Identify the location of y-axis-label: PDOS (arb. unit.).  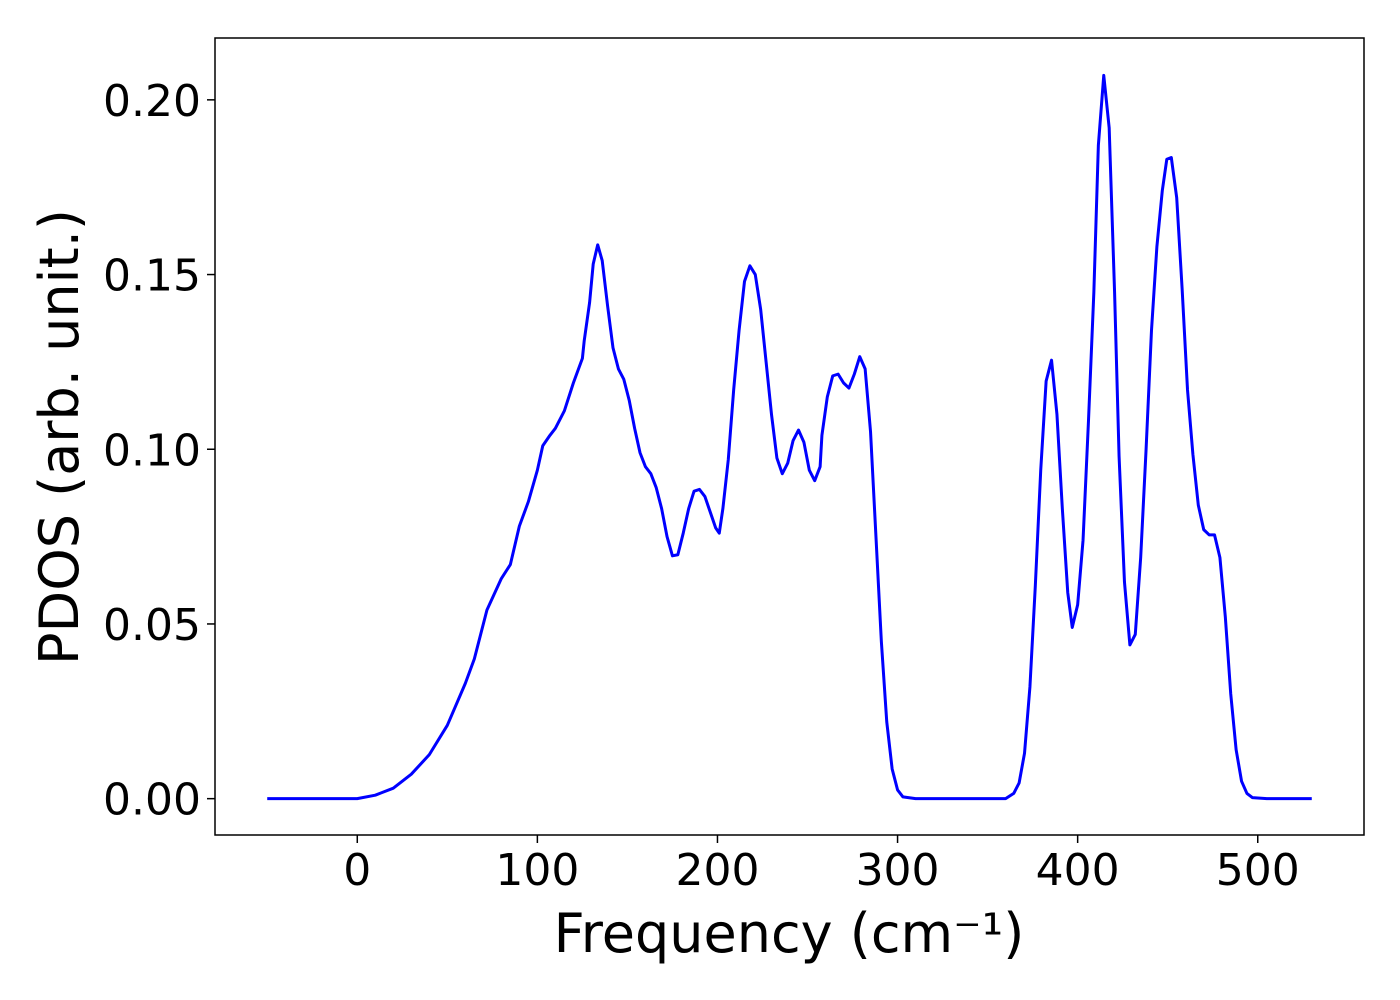
(59, 437).